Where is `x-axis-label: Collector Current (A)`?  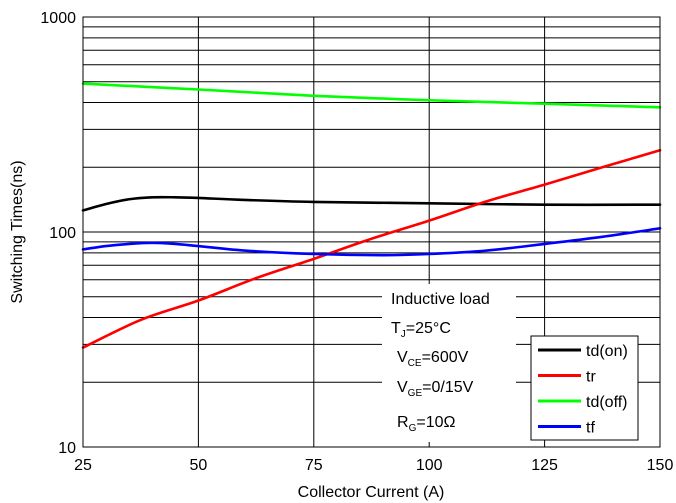
x-axis-label: Collector Current (A) is located at coordinates (371, 492).